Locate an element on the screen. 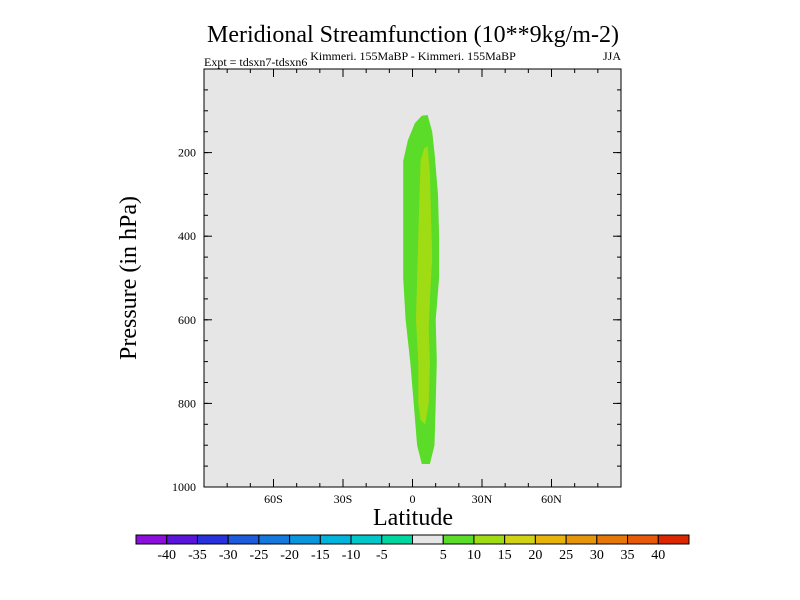 The width and height of the screenshot is (800, 600). colorbar-label: -35 is located at coordinates (197, 555).